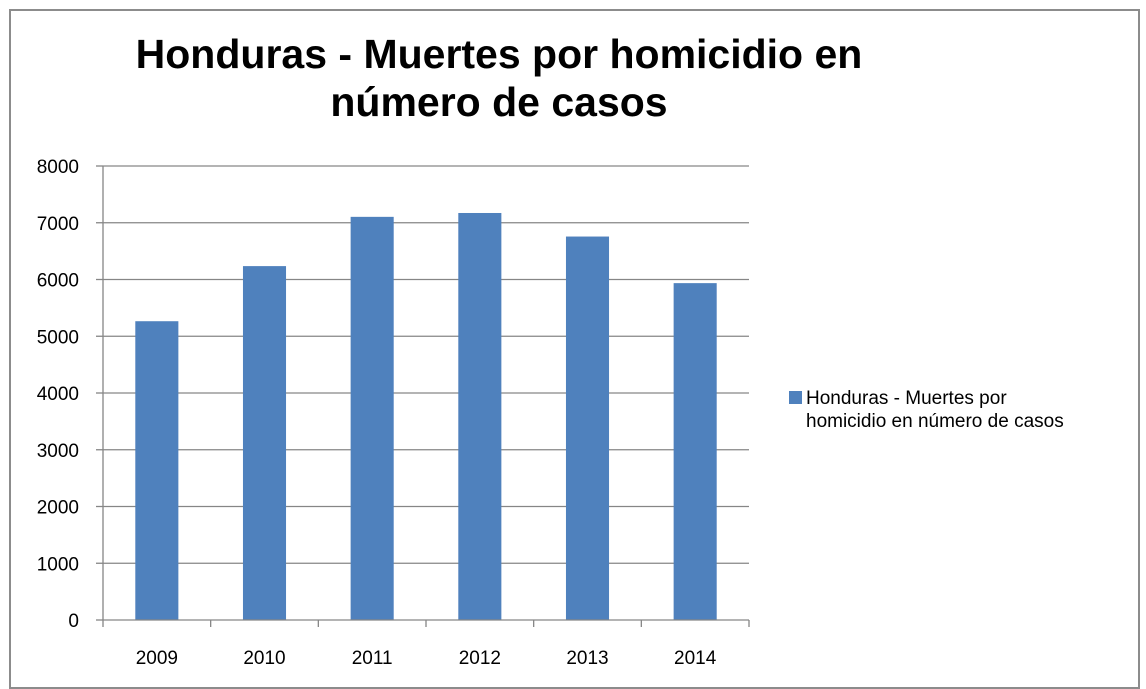 The image size is (1146, 689). Describe the element at coordinates (58, 167) in the screenshot. I see `y-tick-label: 8000` at that location.